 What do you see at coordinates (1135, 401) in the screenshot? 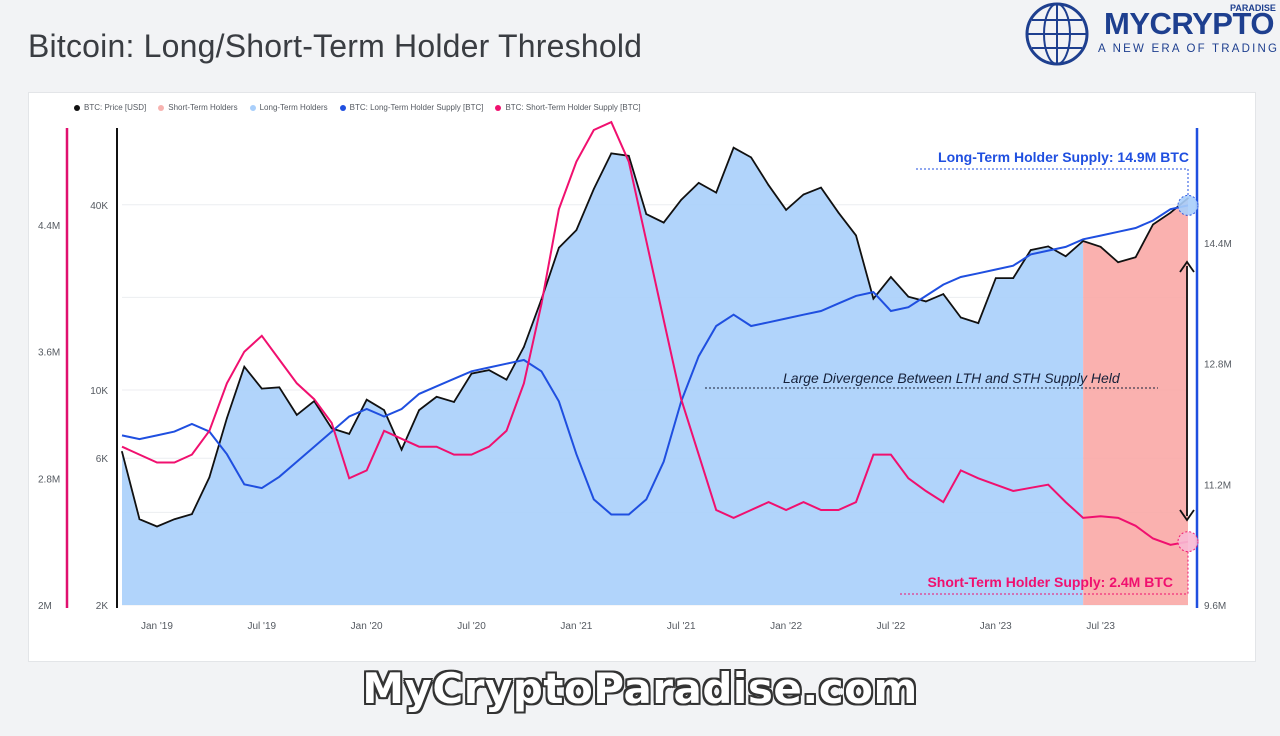
I see `short-term-holders-area` at bounding box center [1135, 401].